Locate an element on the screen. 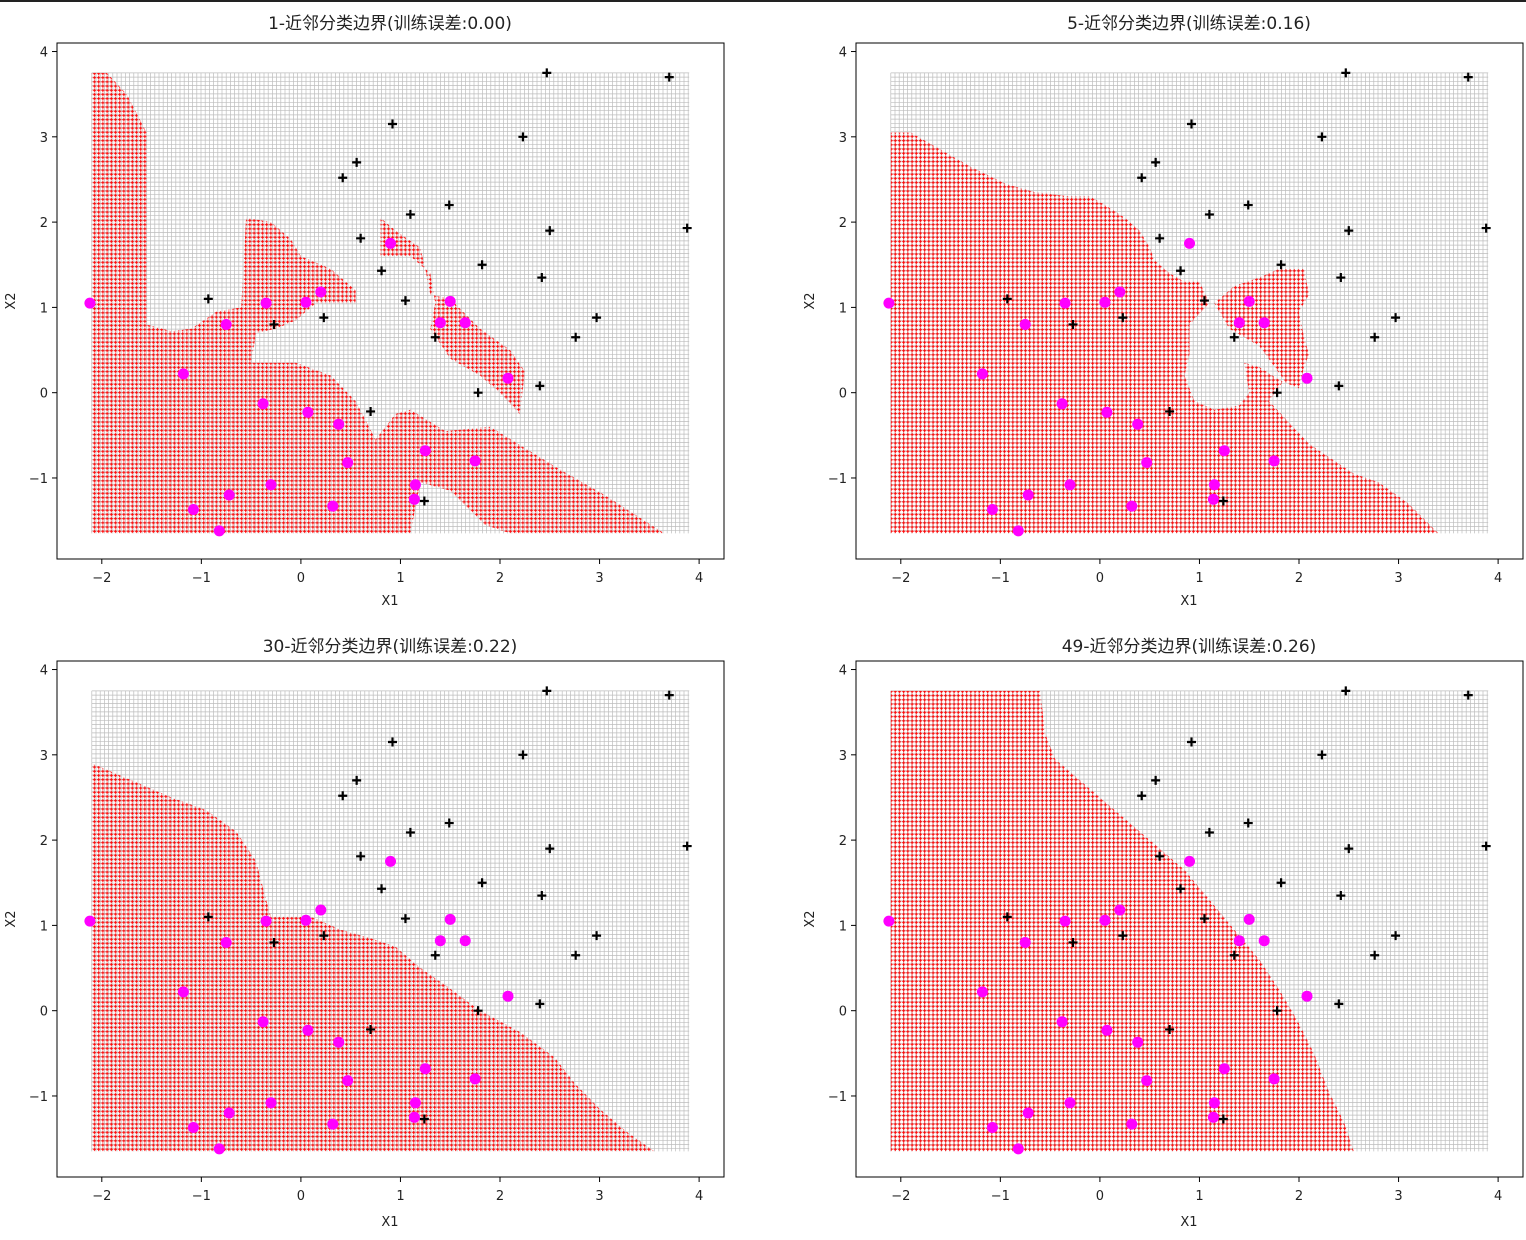  y-tick-label: 3 is located at coordinates (843, 138).